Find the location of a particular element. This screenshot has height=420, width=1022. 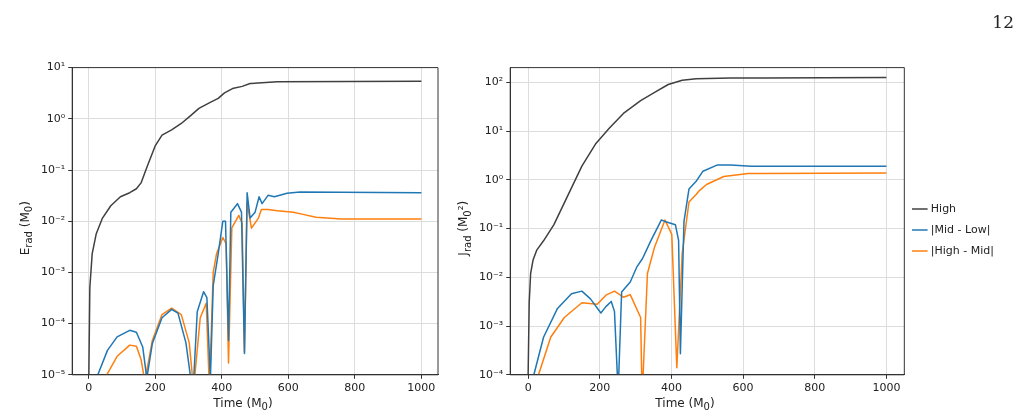

text: 12 is located at coordinates (1003, 22).